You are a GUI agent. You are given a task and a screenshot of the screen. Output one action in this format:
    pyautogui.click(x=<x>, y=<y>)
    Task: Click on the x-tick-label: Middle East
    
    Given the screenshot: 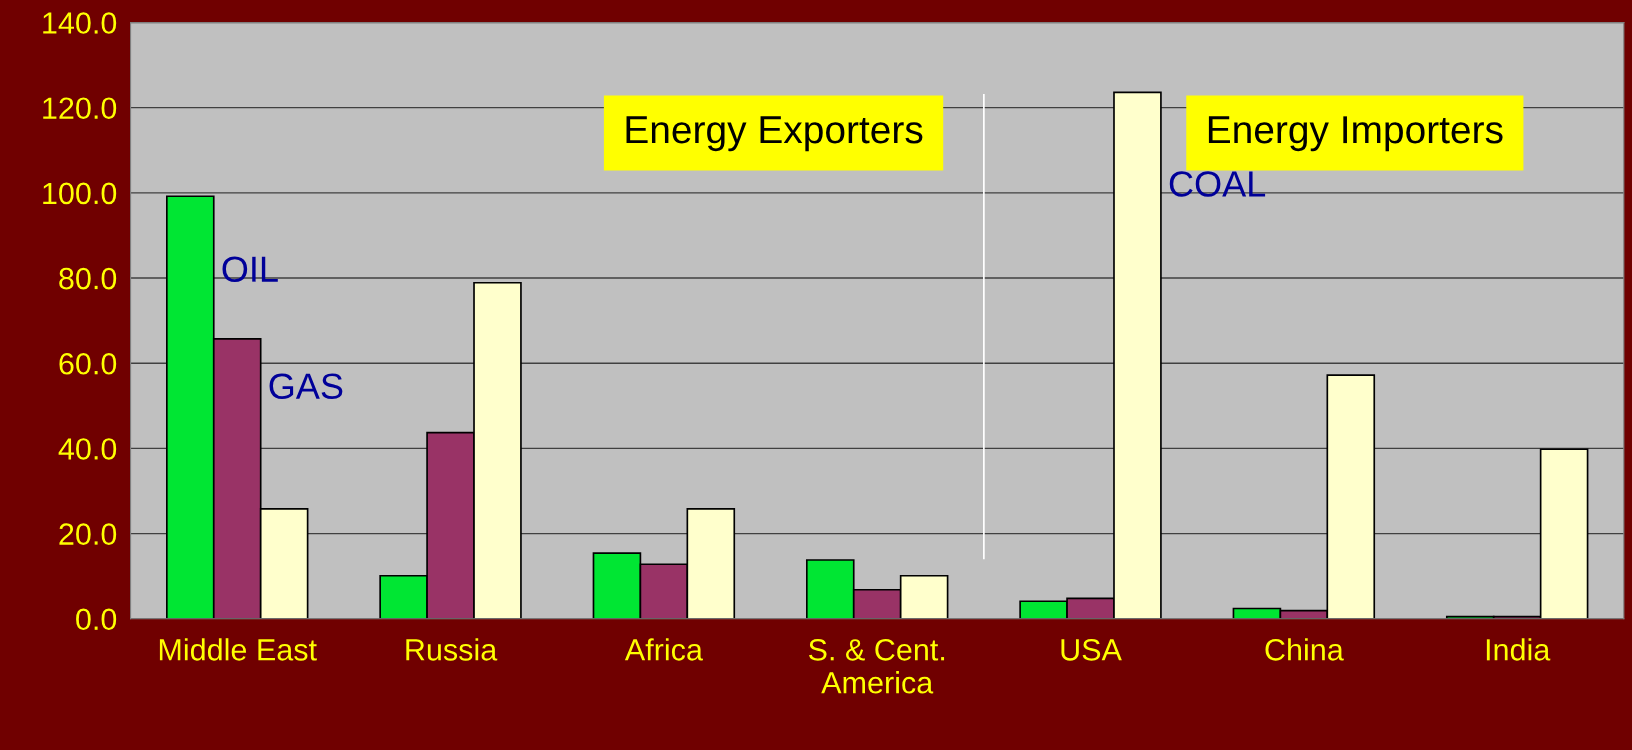 What is the action you would take?
    pyautogui.click(x=238, y=649)
    